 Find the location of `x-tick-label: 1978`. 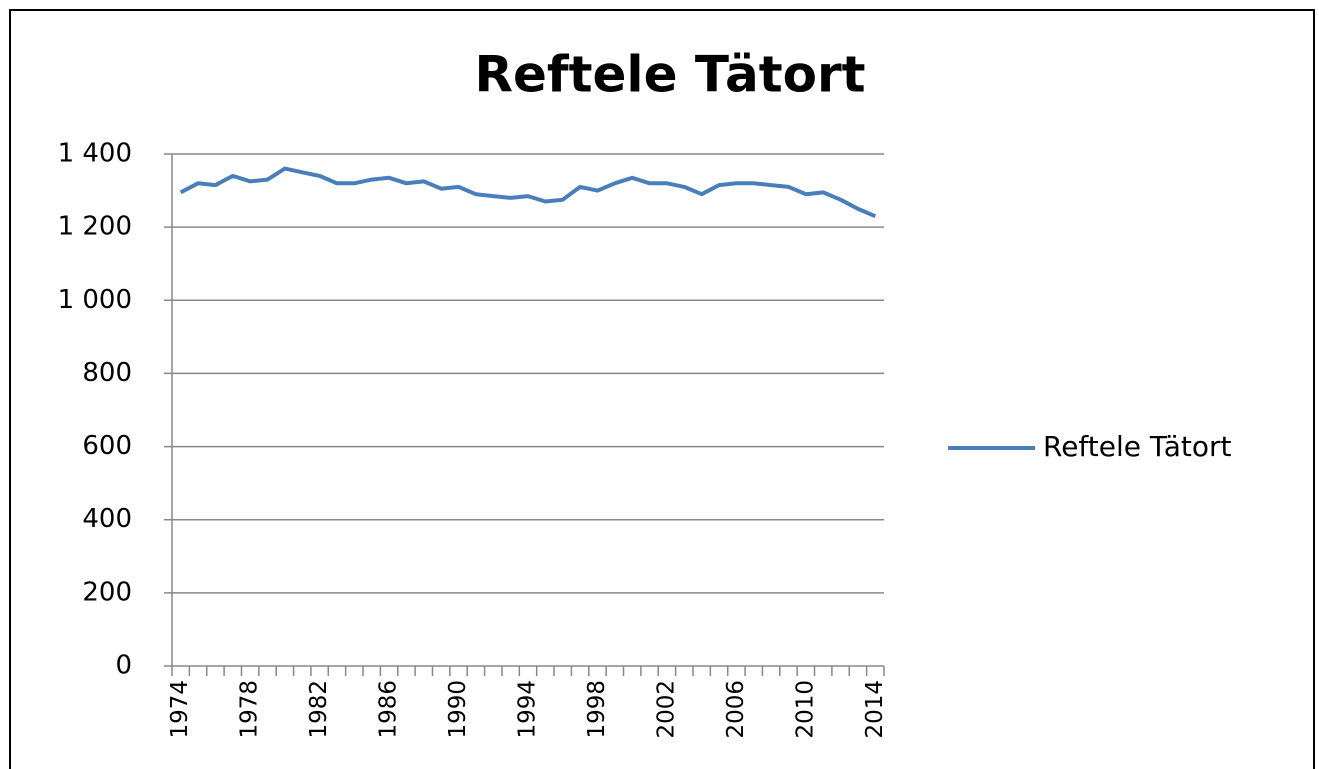

x-tick-label: 1978 is located at coordinates (250, 709).